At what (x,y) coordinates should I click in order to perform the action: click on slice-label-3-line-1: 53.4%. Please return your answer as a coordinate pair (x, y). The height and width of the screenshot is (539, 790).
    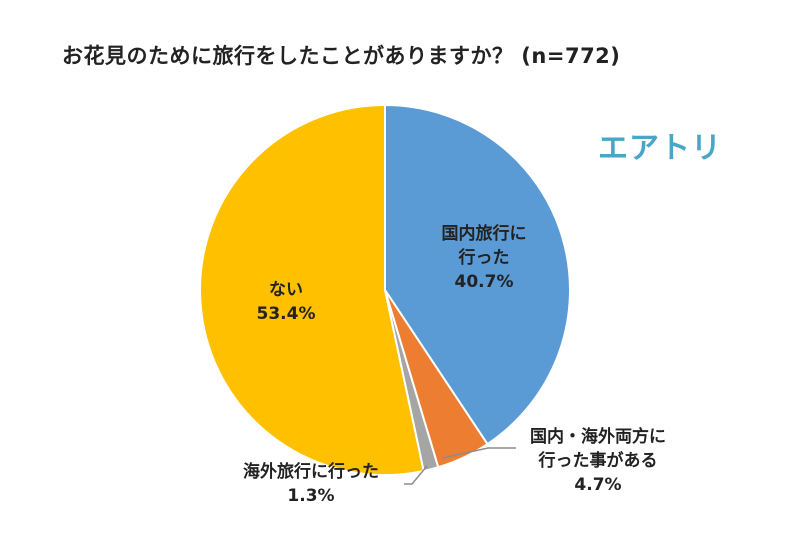
    Looking at the image, I should click on (286, 314).